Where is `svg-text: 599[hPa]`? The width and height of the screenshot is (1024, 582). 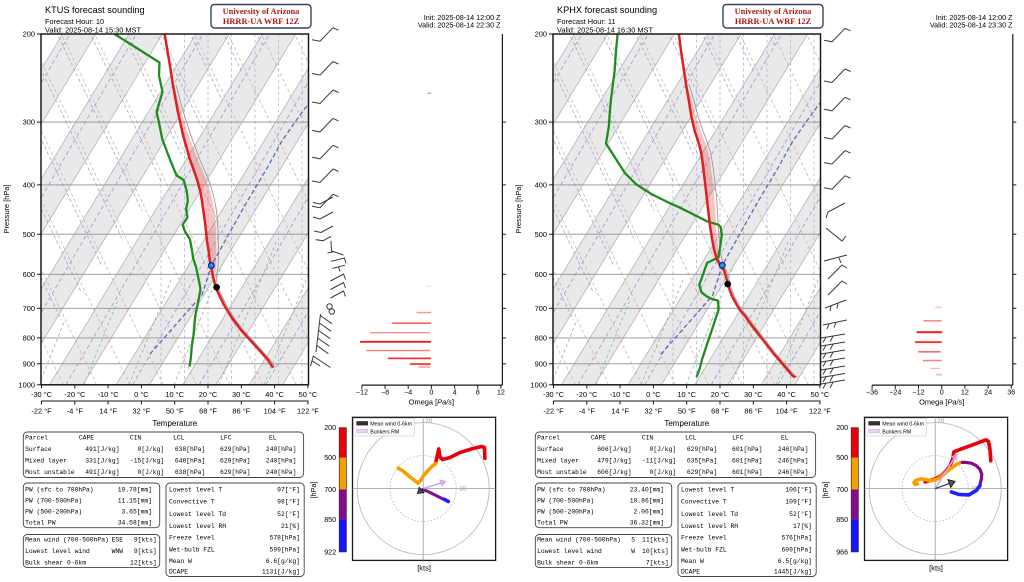 svg-text: 599[hPa] is located at coordinates (285, 549).